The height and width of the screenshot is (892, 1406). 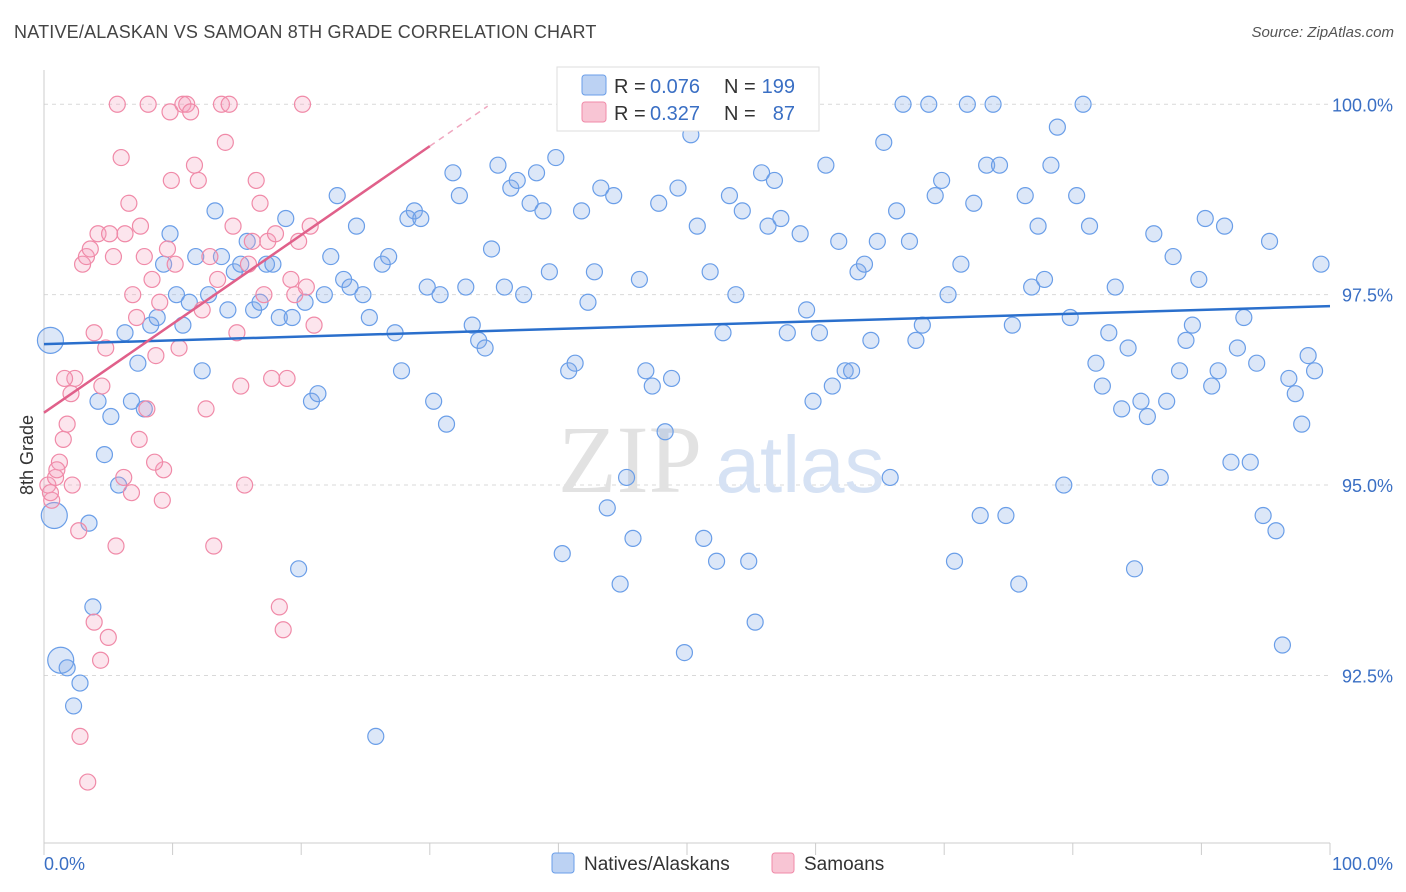 What do you see at coordinates (1362, 864) in the screenshot?
I see `x-tick-label-right: 100.0%` at bounding box center [1362, 864].